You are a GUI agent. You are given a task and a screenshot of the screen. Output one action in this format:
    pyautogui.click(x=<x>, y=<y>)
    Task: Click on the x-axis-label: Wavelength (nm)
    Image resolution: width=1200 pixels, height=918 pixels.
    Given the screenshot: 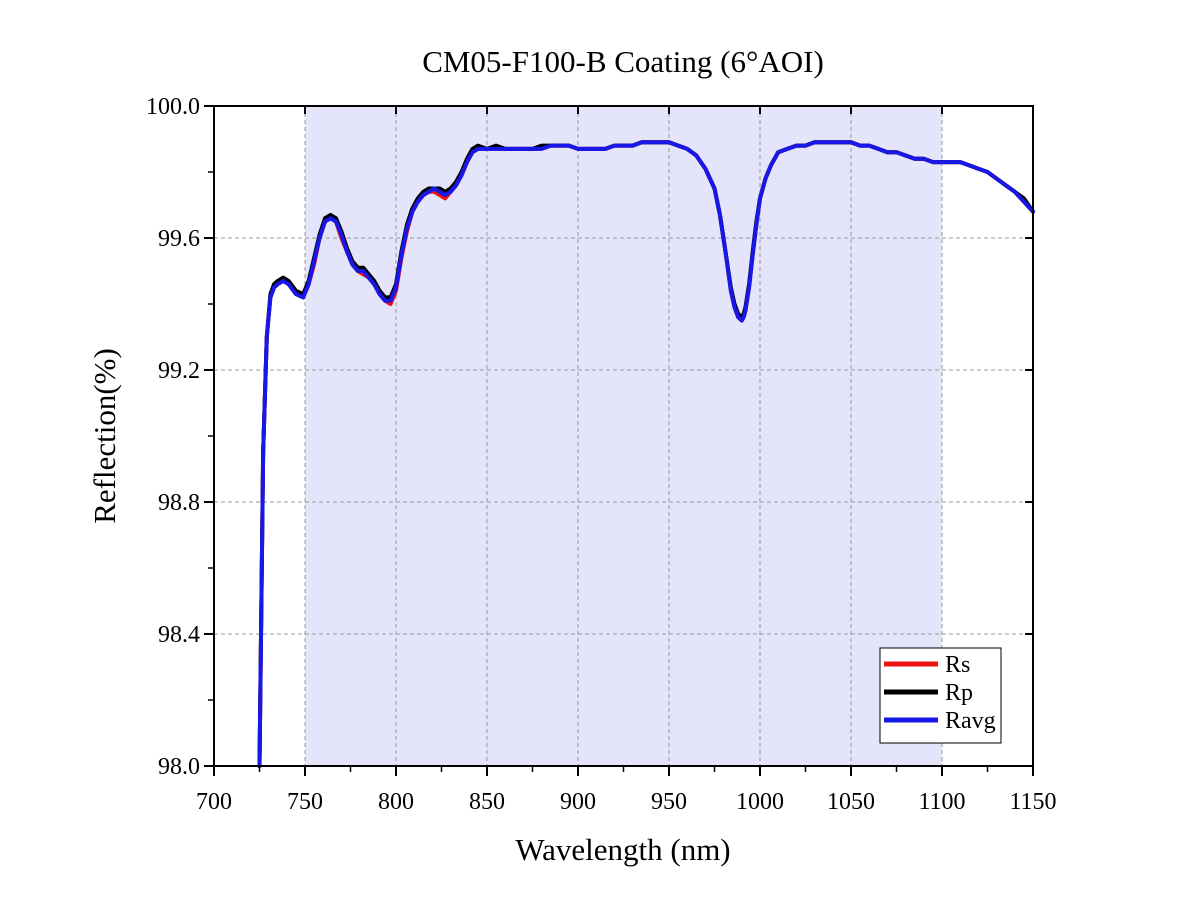 What is the action you would take?
    pyautogui.click(x=622, y=849)
    